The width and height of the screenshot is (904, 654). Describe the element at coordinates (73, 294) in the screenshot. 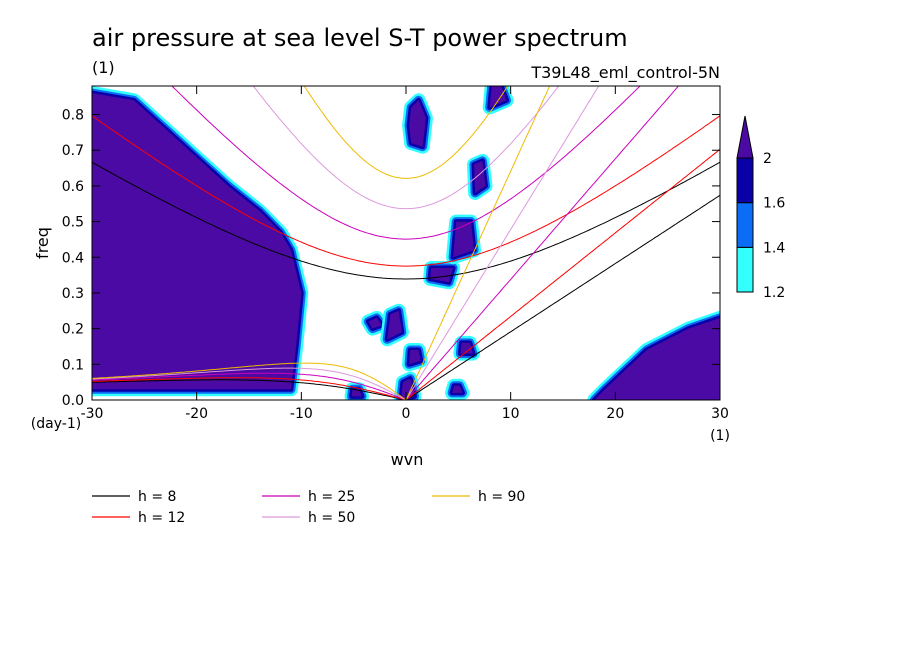

I see `y-tick-label: 0.3` at that location.